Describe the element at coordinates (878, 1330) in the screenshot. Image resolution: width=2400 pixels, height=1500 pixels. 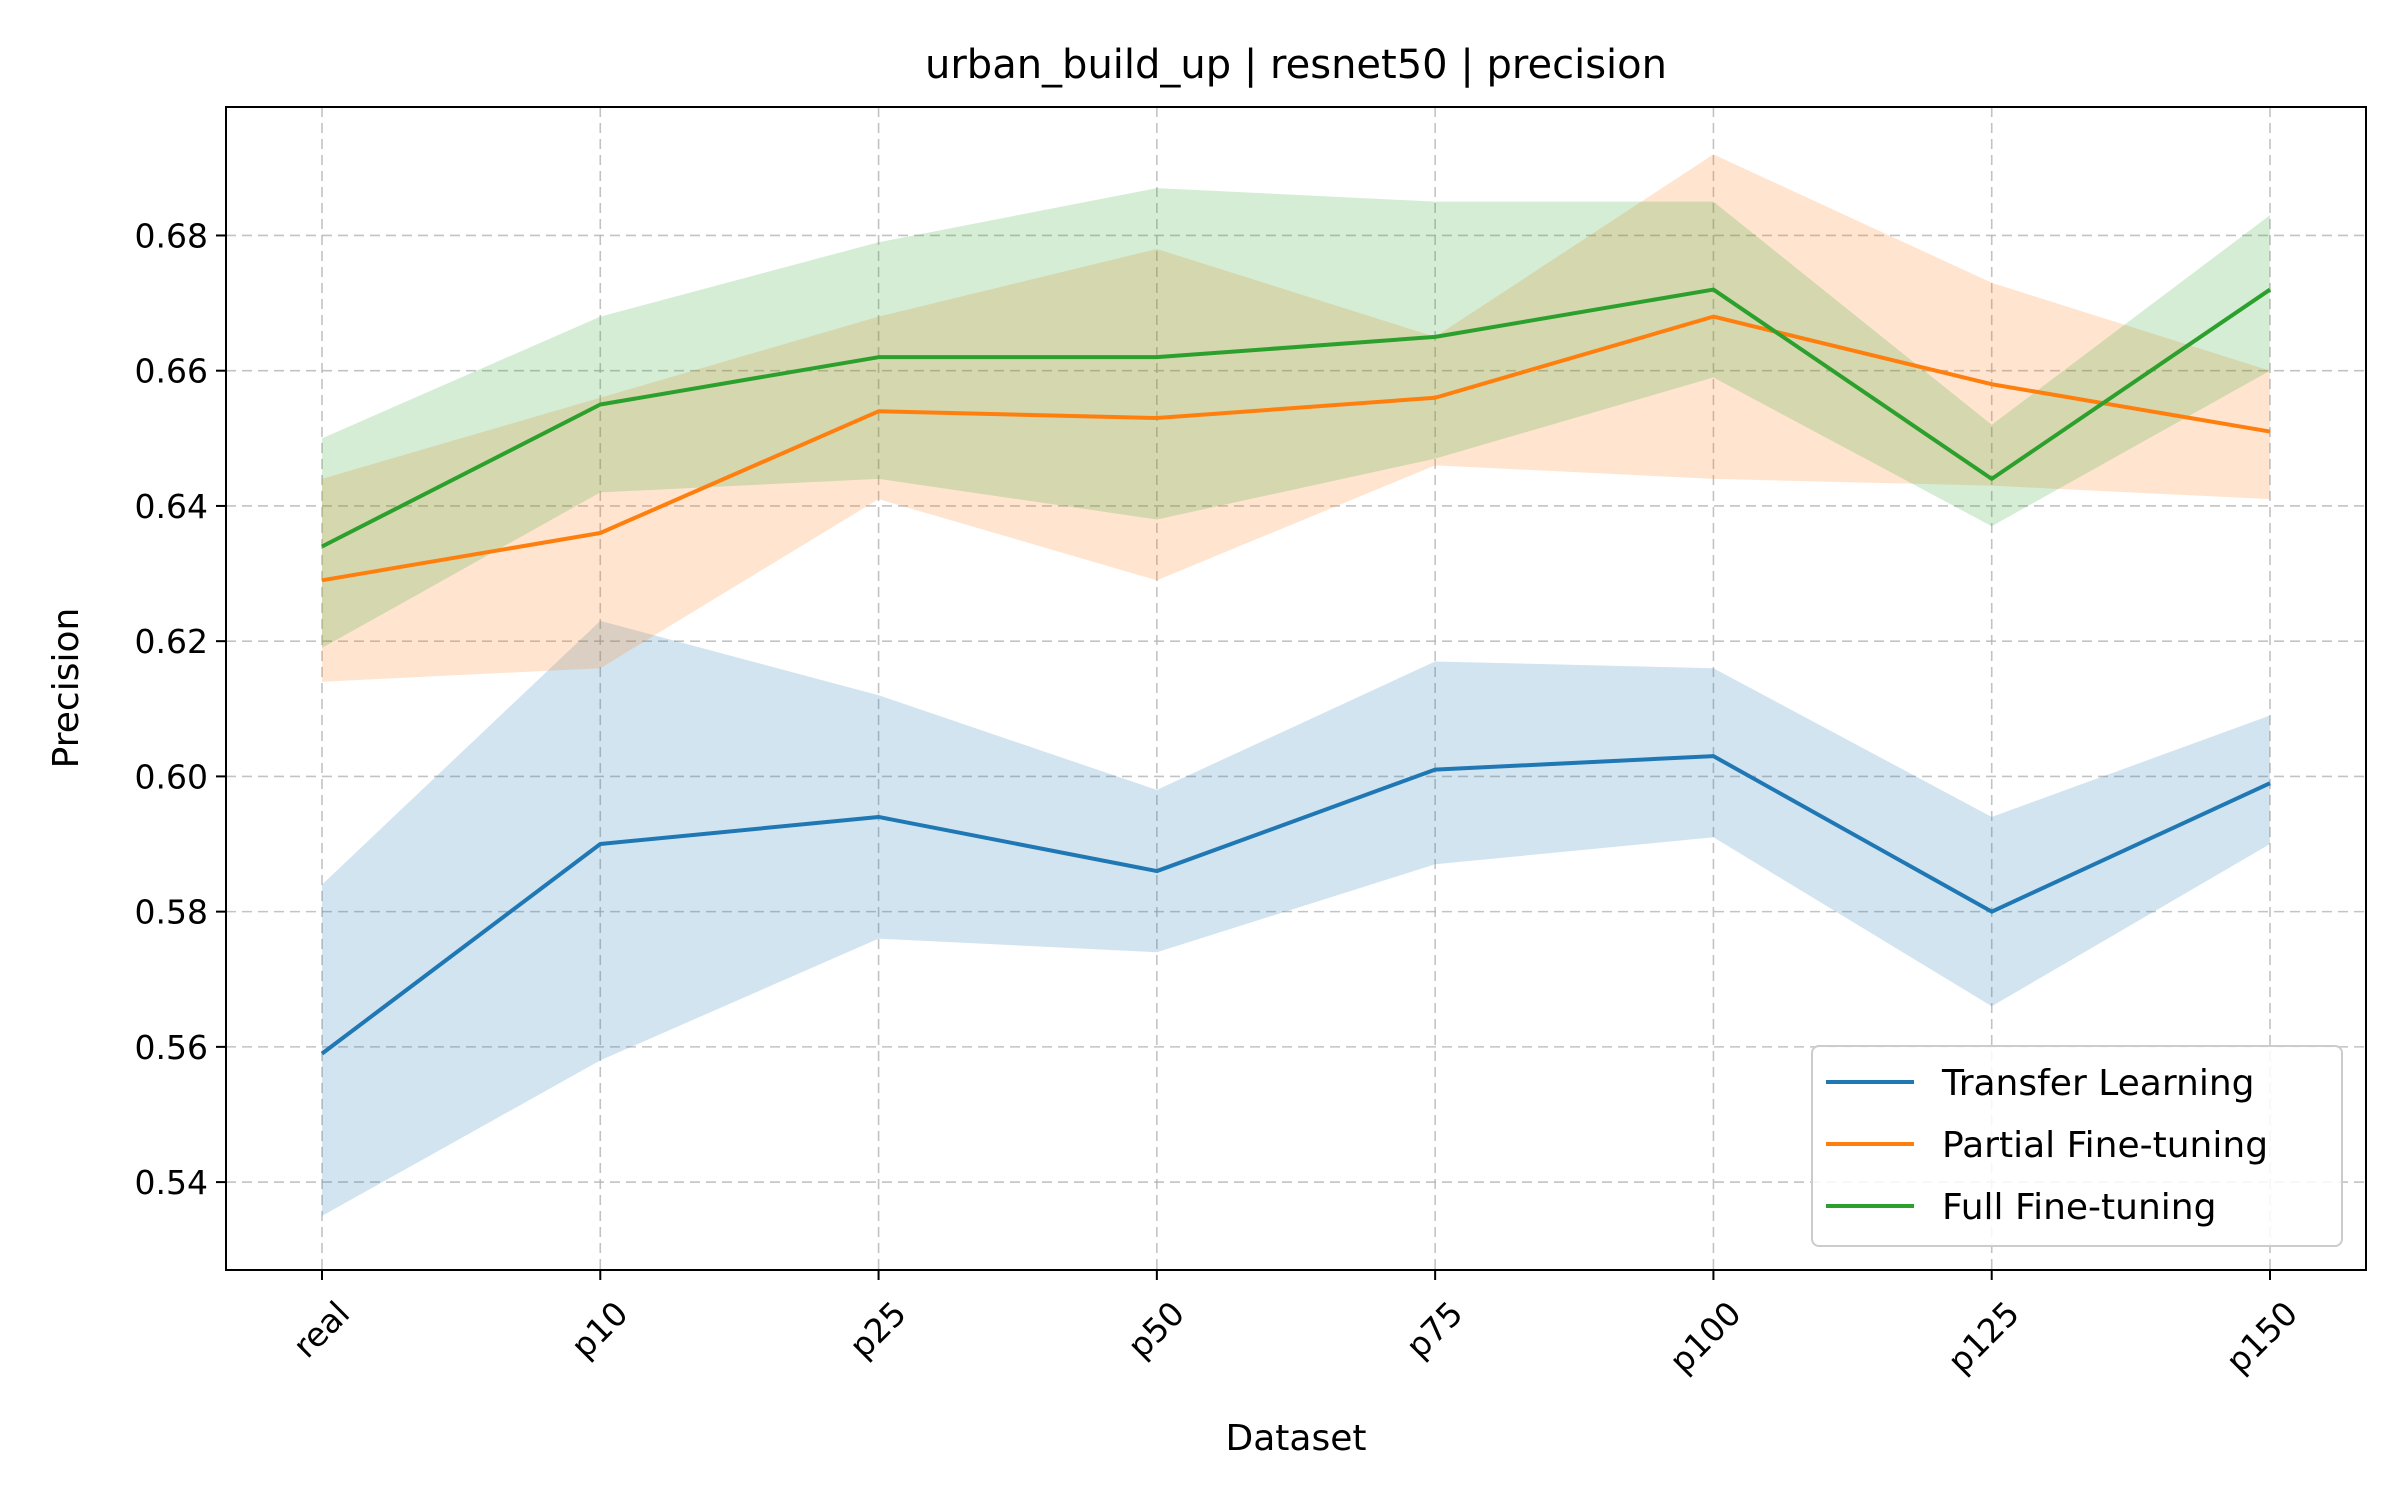
I see `x-tick-label: p25` at that location.